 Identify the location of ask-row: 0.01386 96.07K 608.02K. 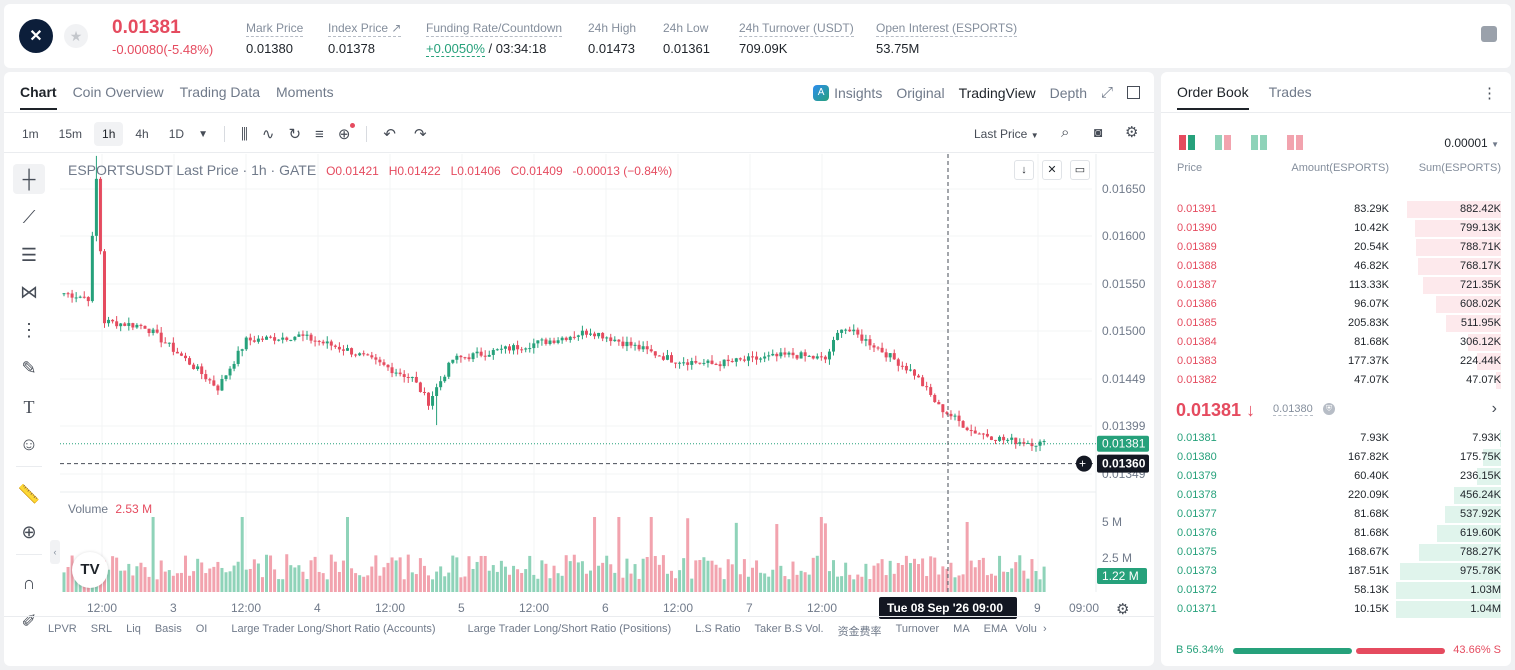
(1336, 304).